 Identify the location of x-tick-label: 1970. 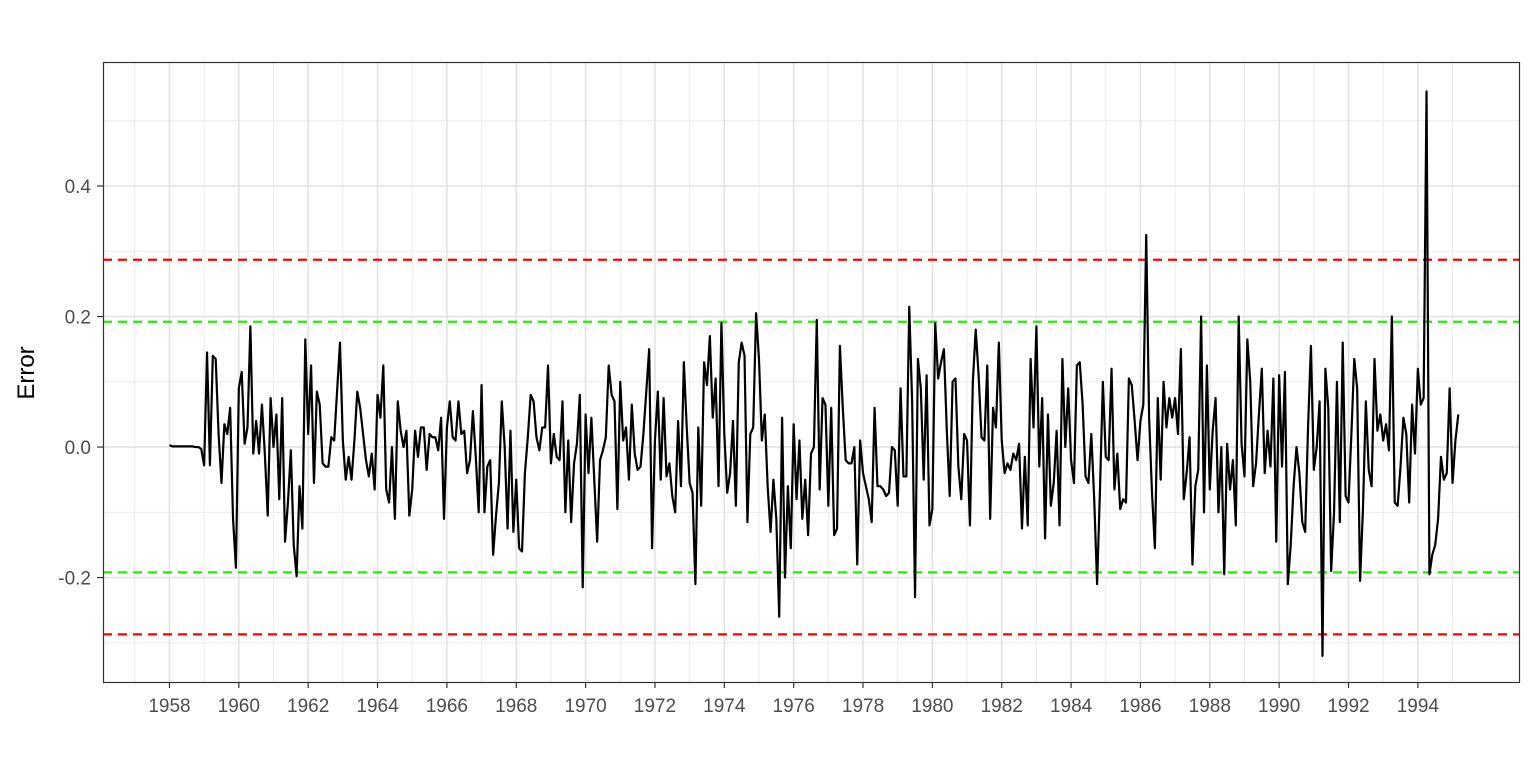
(585, 706).